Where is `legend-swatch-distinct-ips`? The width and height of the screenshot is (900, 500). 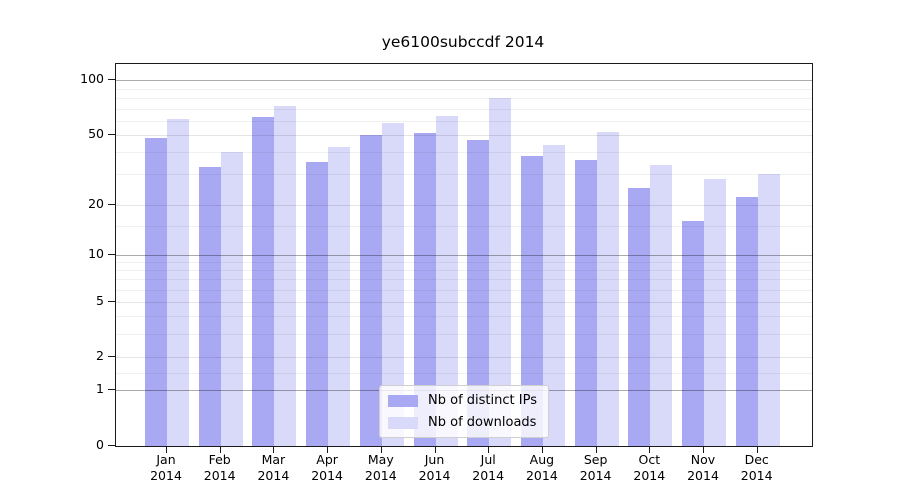
legend-swatch-distinct-ips is located at coordinates (403, 400).